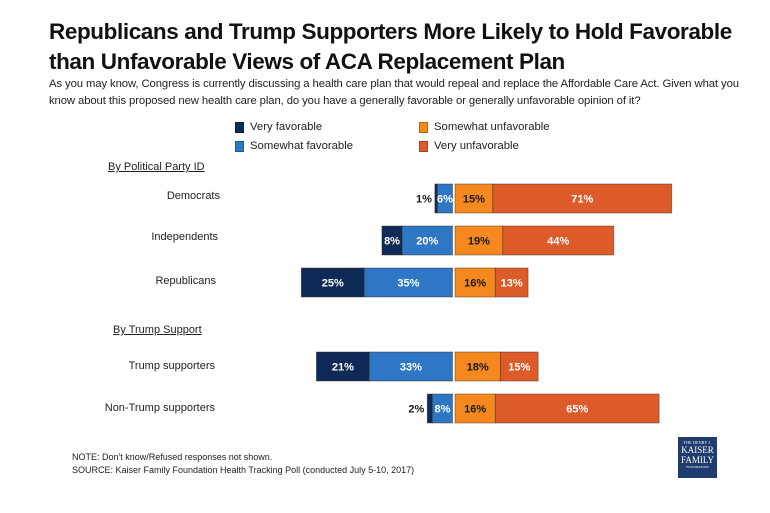 The width and height of the screenshot is (770, 513). I want to click on data-label-somewhat-unfavorable: 18%, so click(478, 368).